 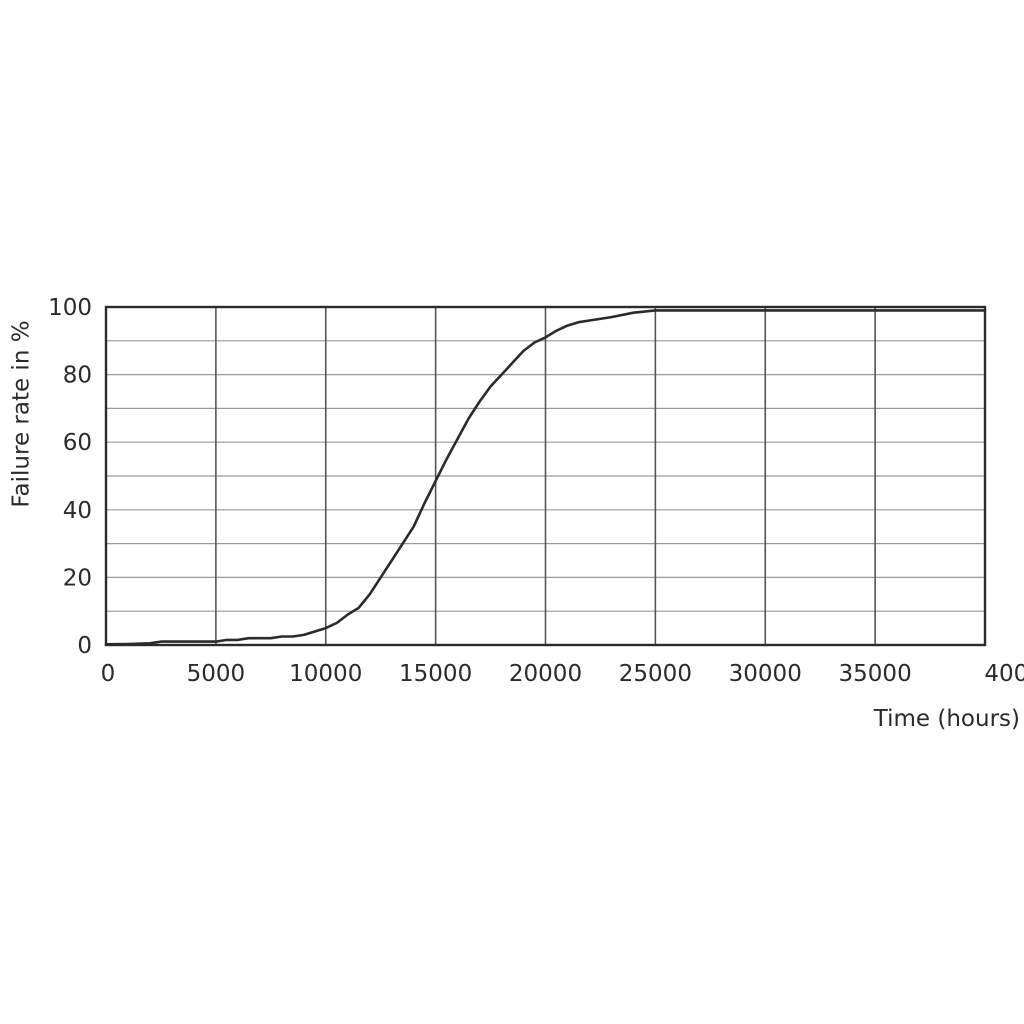 What do you see at coordinates (655, 674) in the screenshot?
I see `x-tick-label: 25000` at bounding box center [655, 674].